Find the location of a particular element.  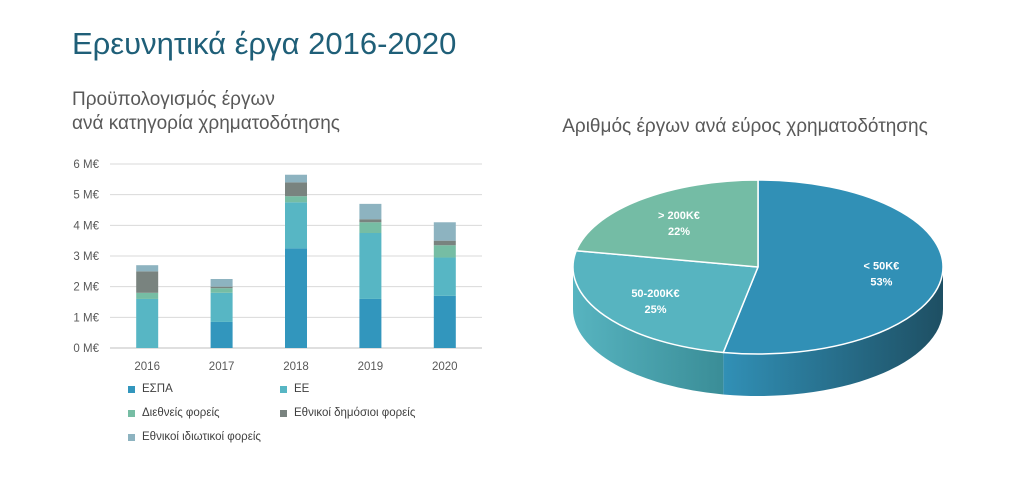

bar-chart-title-line-1: Προϋπολογισμός έργων is located at coordinates (173, 99).